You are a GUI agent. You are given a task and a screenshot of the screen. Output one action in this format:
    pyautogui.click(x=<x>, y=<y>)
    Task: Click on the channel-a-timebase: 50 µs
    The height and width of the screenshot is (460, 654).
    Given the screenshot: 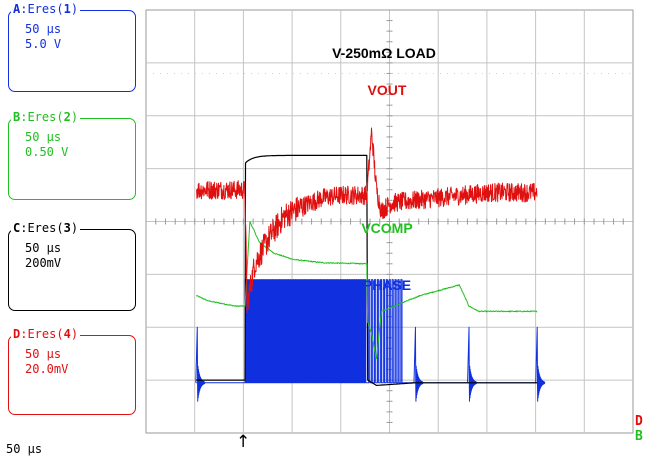 What is the action you would take?
    pyautogui.click(x=43, y=29)
    